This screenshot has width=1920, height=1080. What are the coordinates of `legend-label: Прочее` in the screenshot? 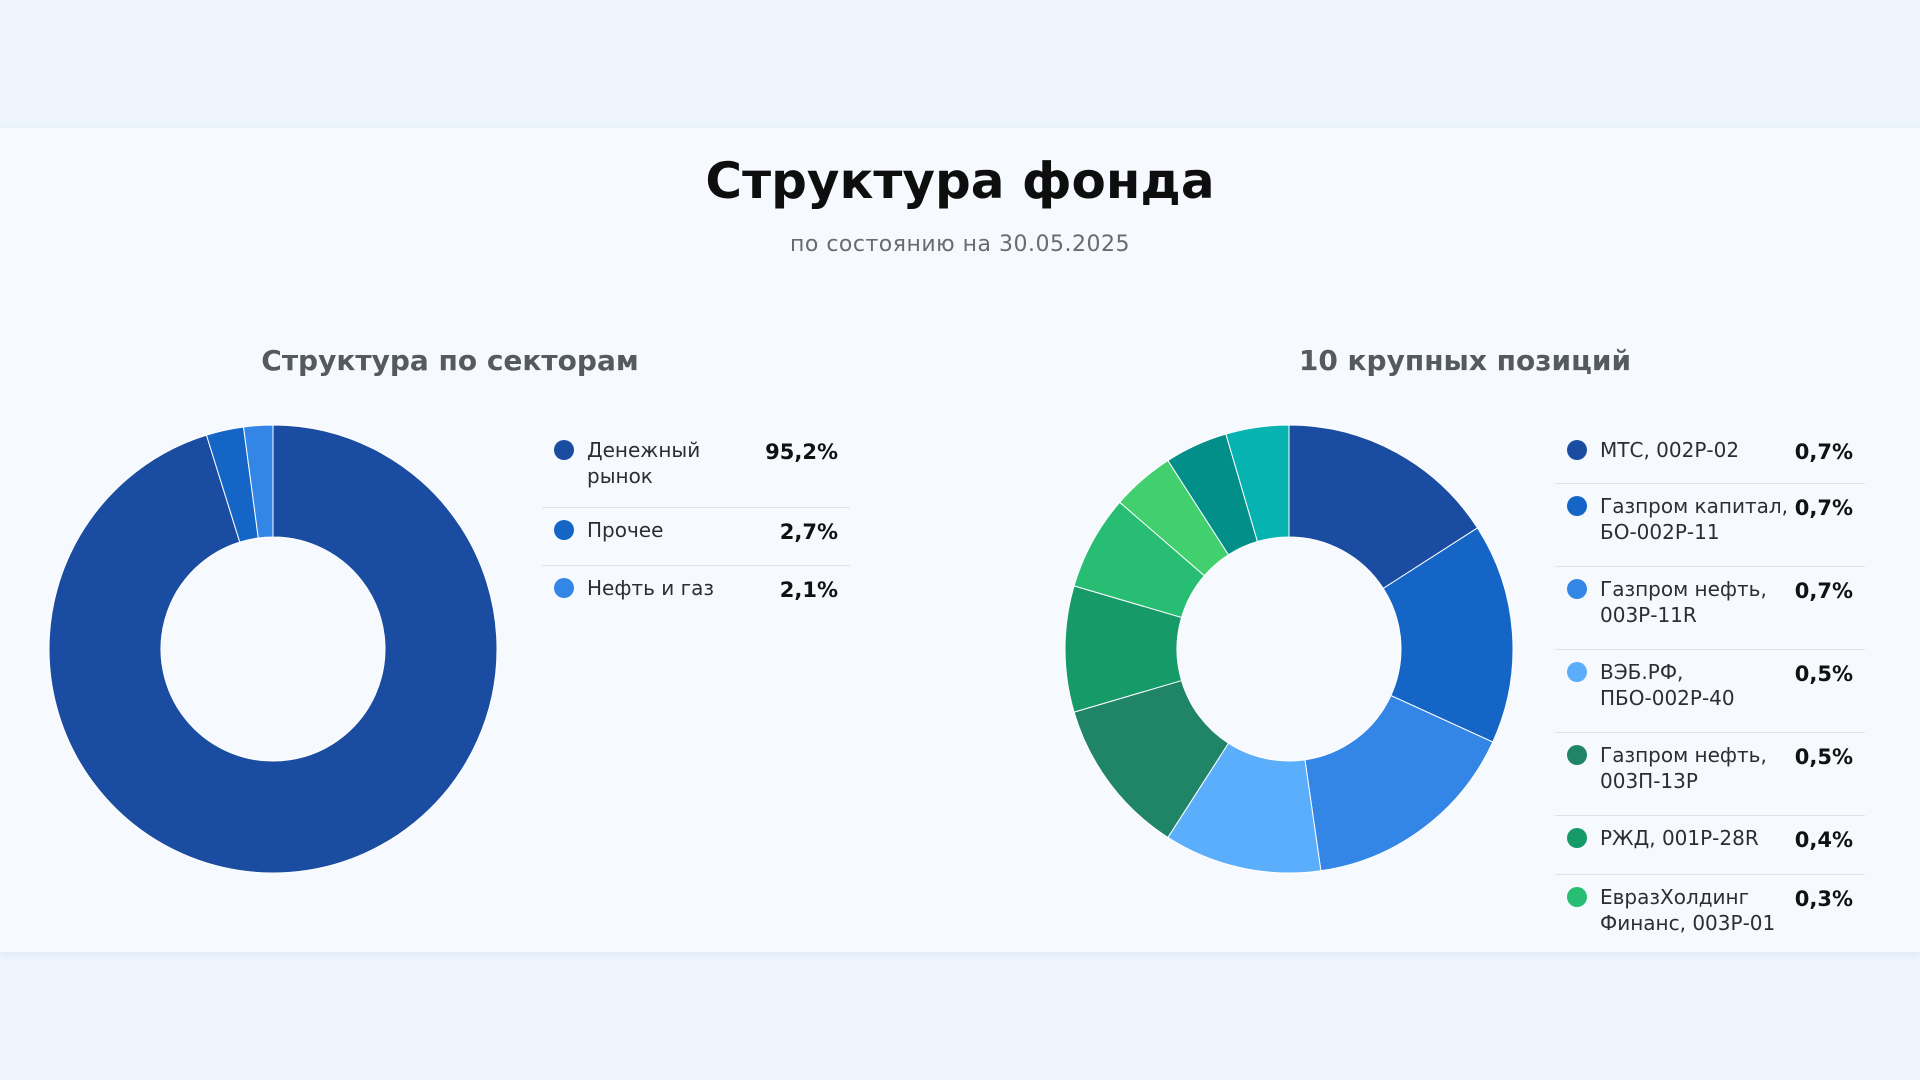 It's located at (625, 530).